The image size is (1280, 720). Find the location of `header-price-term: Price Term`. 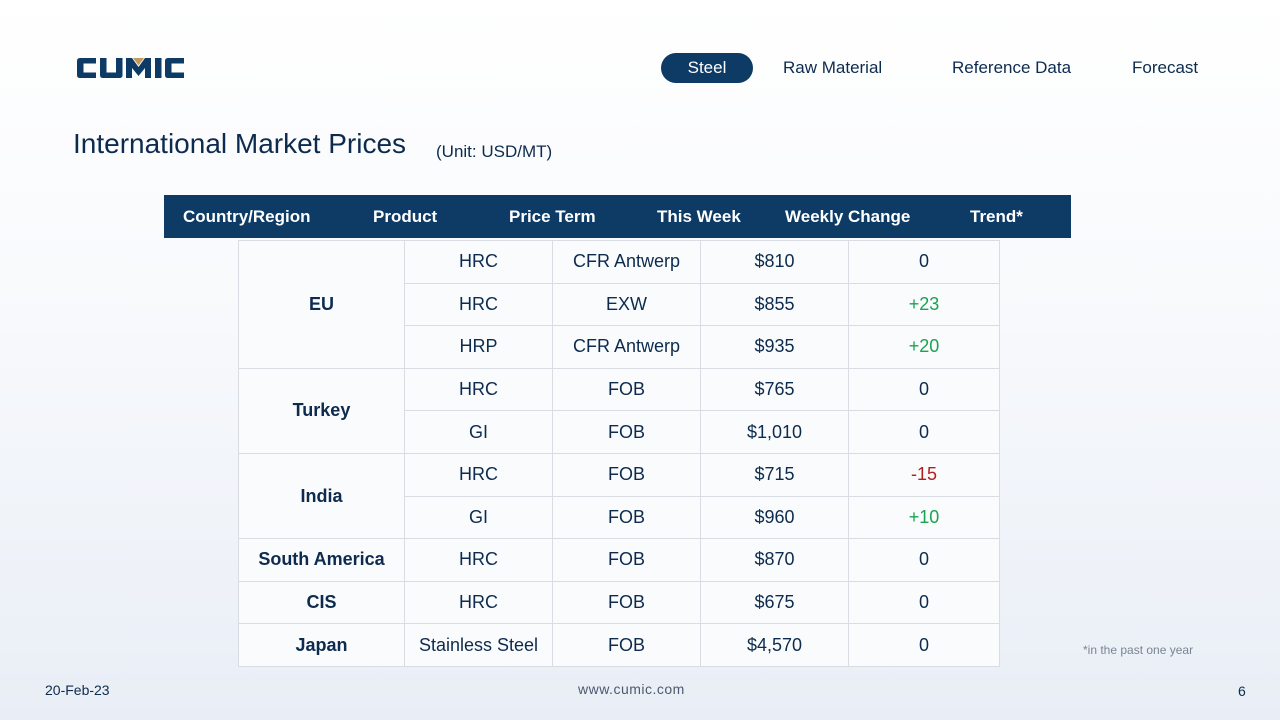

header-price-term: Price Term is located at coordinates (552, 216).